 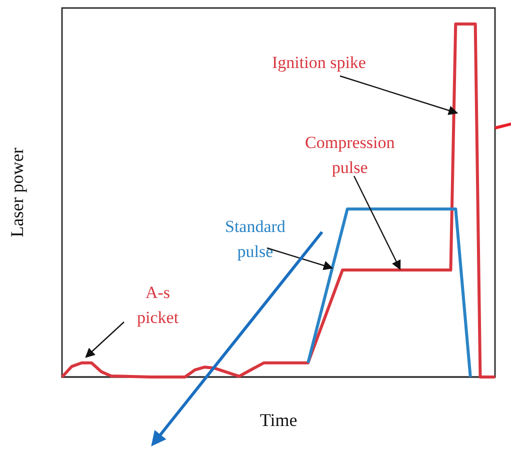 I want to click on x-axis-title: Time, so click(x=279, y=420).